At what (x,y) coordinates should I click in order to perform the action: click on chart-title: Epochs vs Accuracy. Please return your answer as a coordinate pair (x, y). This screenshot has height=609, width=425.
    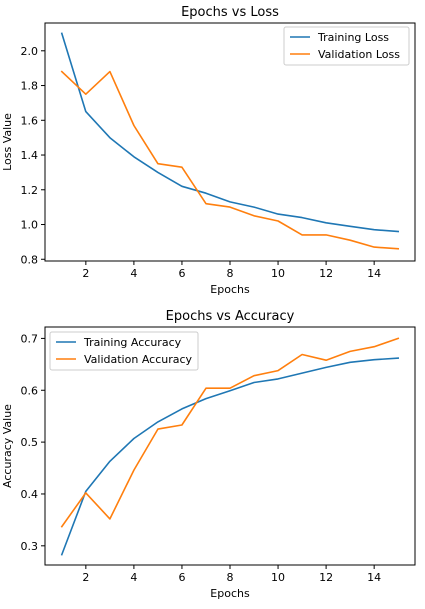
    Looking at the image, I should click on (230, 316).